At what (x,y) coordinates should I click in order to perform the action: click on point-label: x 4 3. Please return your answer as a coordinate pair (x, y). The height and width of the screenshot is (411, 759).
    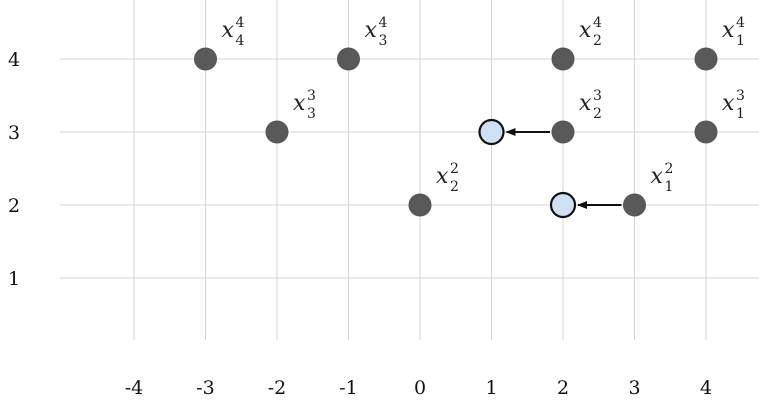
    Looking at the image, I should click on (376, 32).